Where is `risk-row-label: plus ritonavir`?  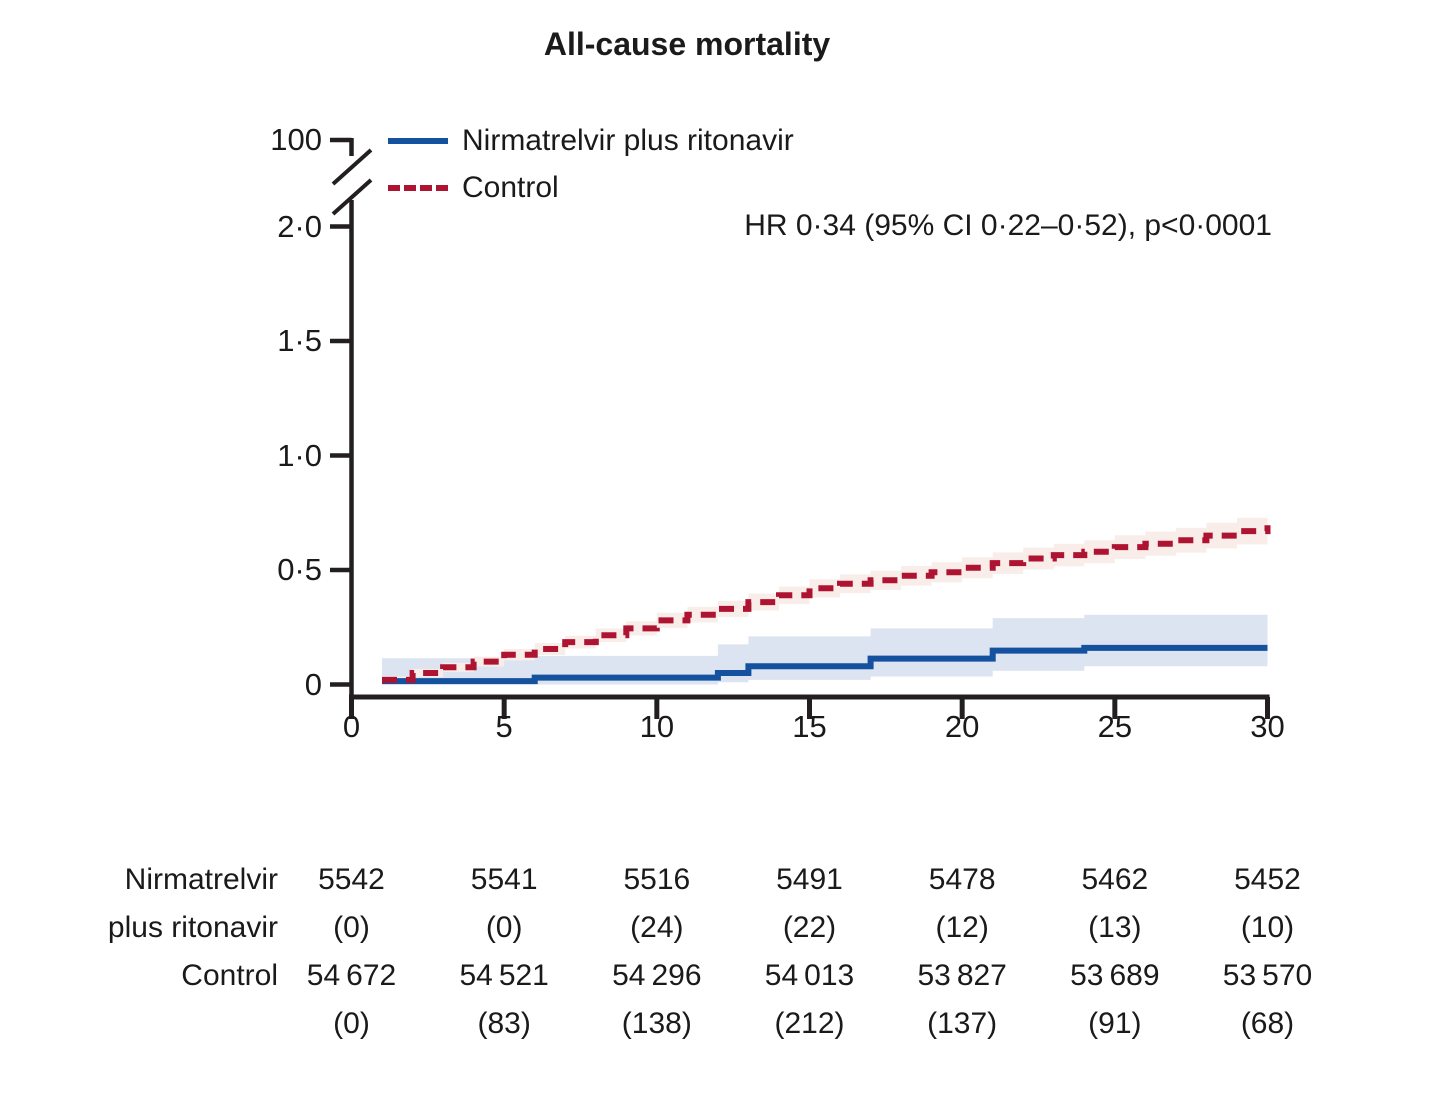 risk-row-label: plus ritonavir is located at coordinates (192, 927).